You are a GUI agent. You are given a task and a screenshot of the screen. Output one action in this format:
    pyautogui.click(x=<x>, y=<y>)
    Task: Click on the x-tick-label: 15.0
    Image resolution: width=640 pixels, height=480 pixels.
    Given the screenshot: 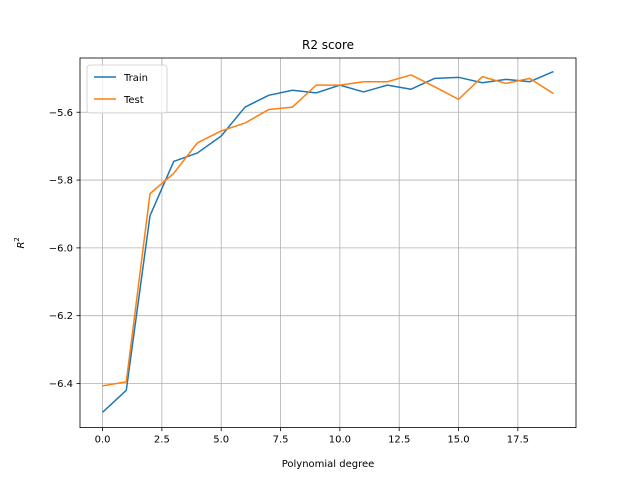 What is the action you would take?
    pyautogui.click(x=458, y=440)
    